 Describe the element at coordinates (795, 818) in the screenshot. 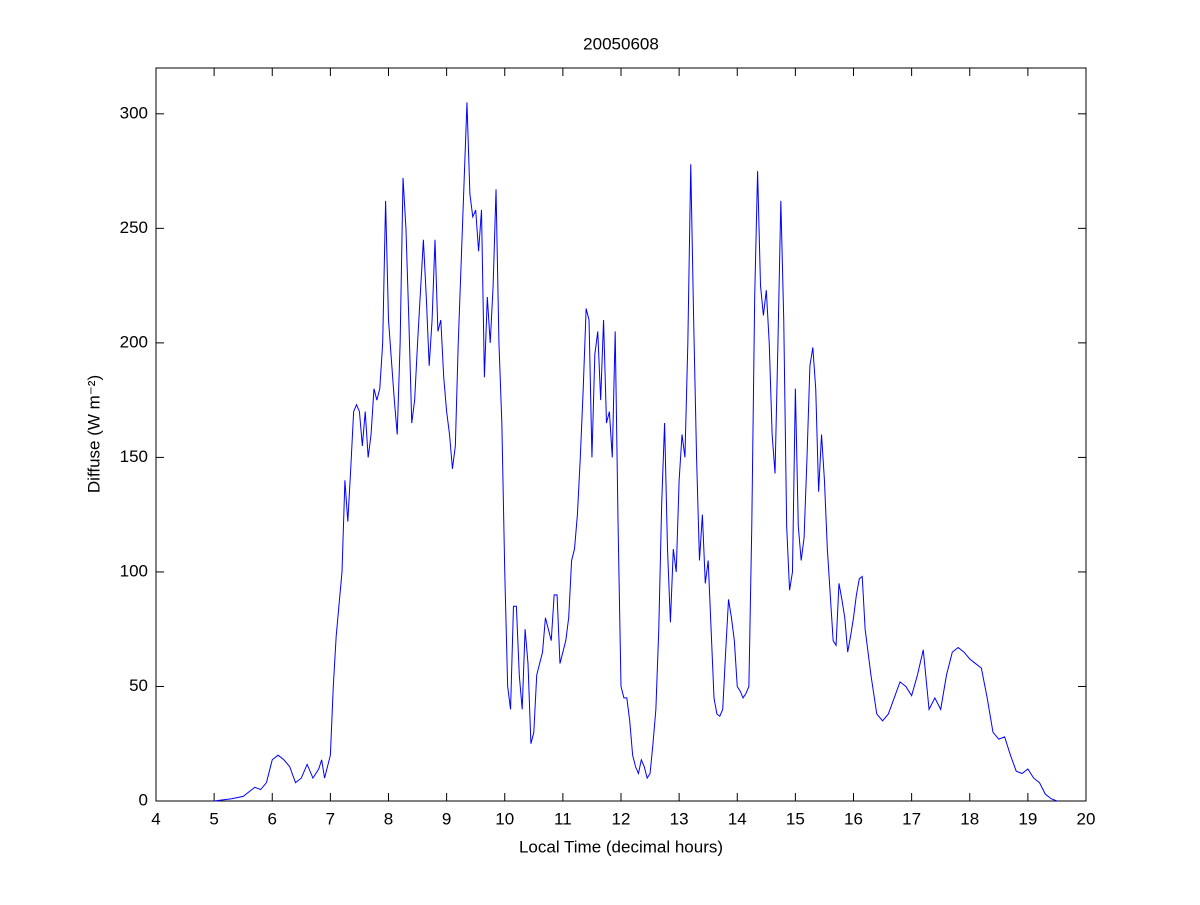

I see `x-tick-label: 15` at that location.